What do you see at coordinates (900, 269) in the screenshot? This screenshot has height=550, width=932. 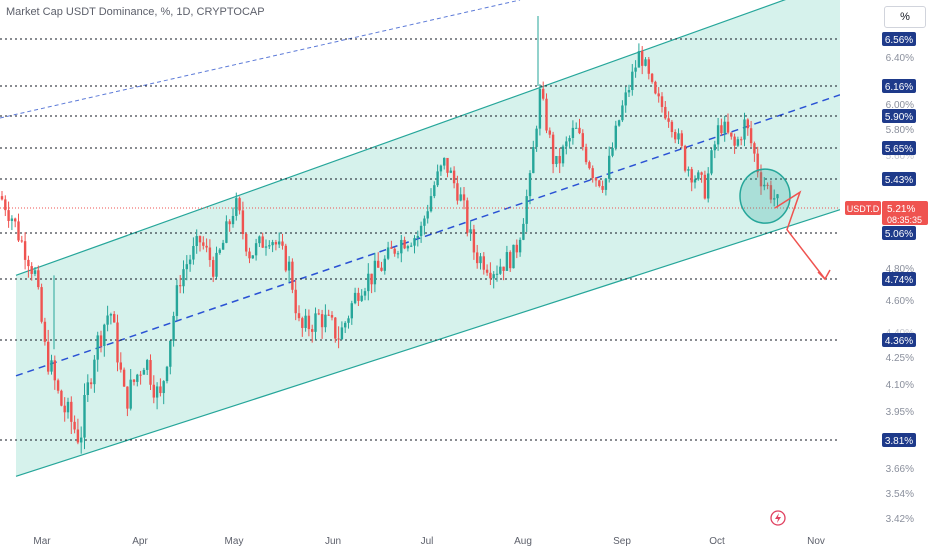 I see `price-tick: 4.80%` at bounding box center [900, 269].